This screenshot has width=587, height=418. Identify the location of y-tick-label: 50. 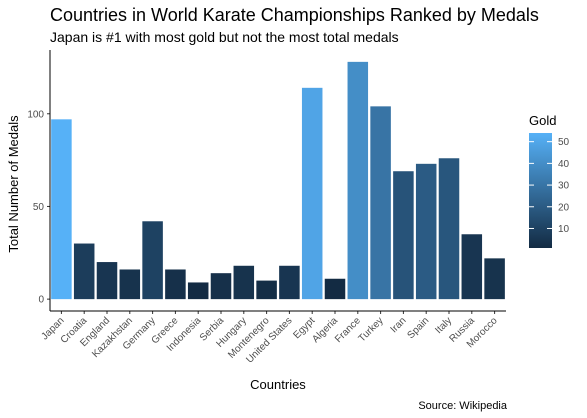
(39, 207).